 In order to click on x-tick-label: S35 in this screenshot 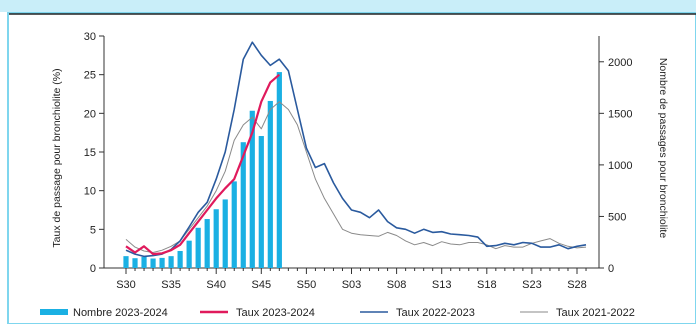, I will do `click(171, 285)`.